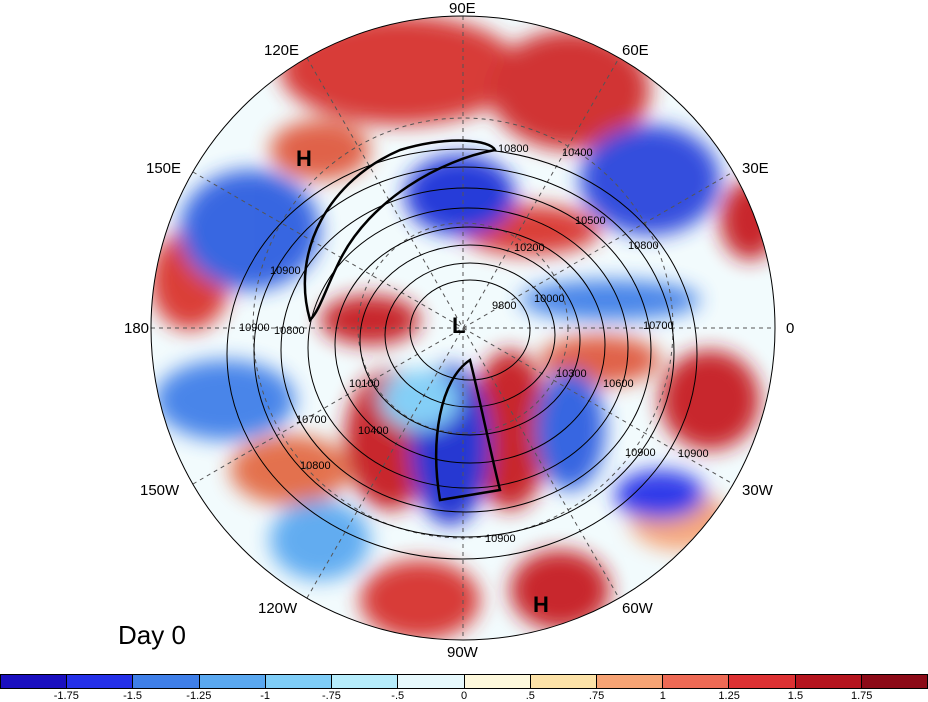 This screenshot has width=928, height=702. Describe the element at coordinates (590, 221) in the screenshot. I see `contour-label: 10500` at that location.